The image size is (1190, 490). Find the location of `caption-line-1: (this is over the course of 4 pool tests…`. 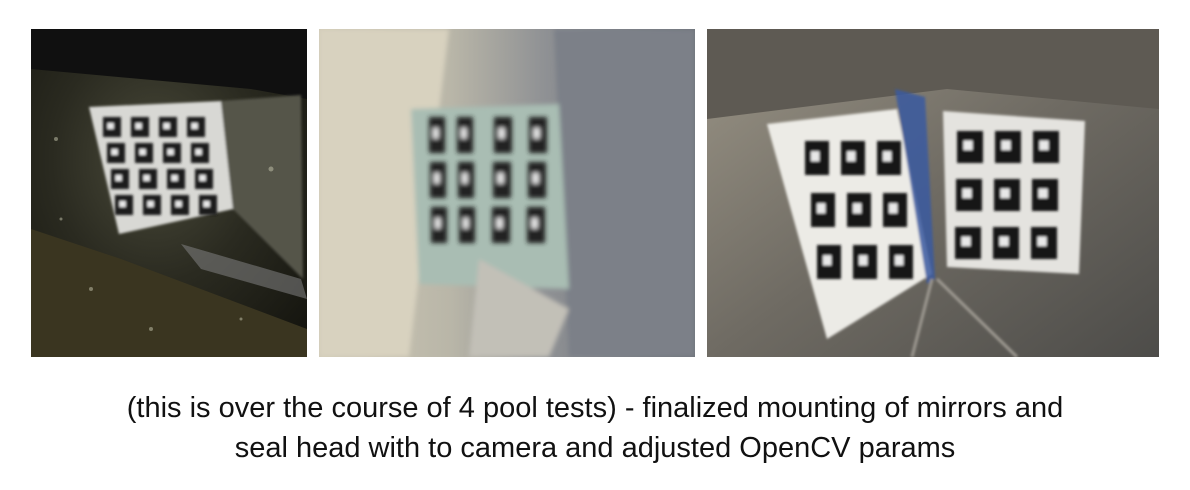

caption-line-1: (this is over the course of 4 pool tests… is located at coordinates (595, 408).